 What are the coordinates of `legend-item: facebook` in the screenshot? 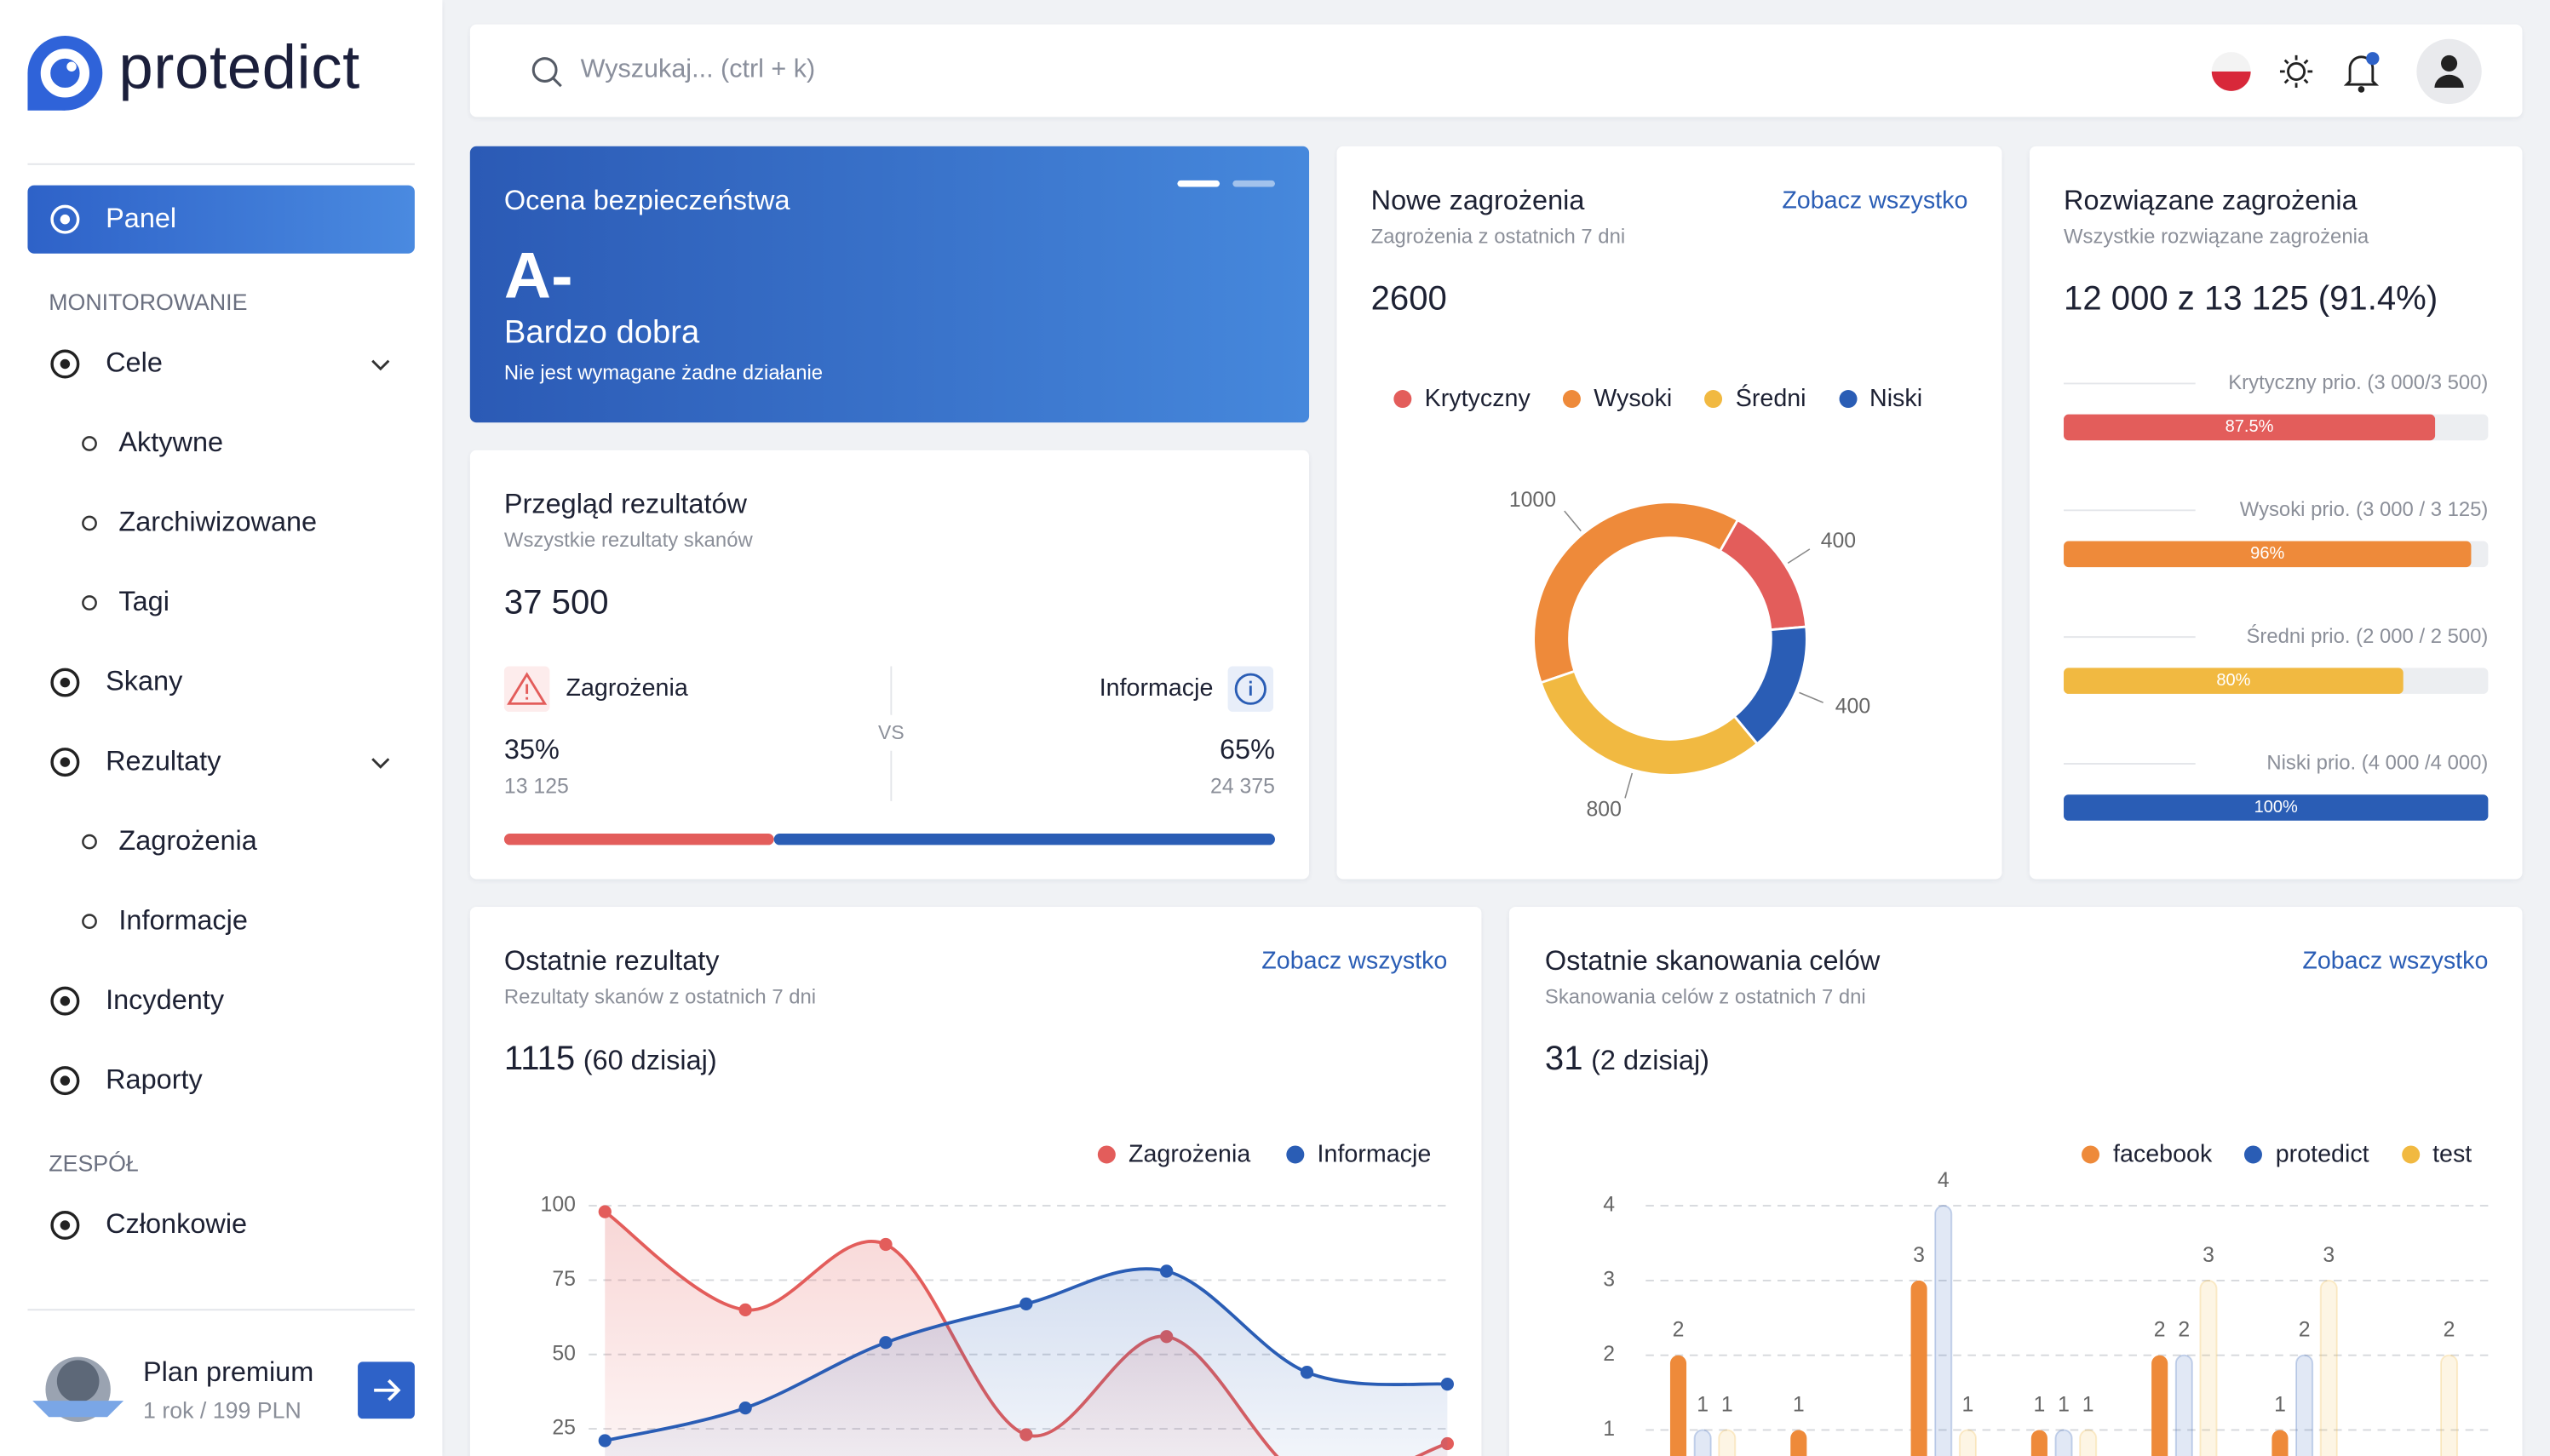 It's located at (2147, 1153).